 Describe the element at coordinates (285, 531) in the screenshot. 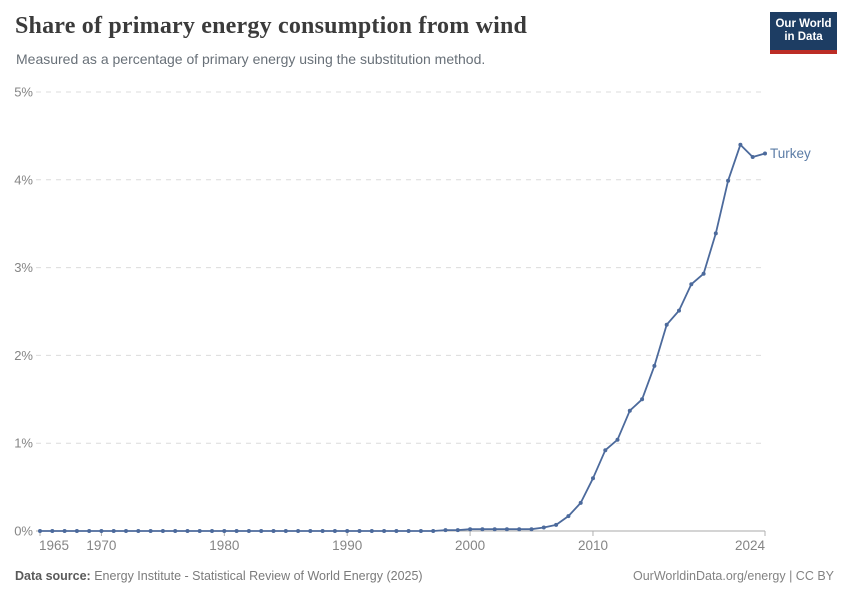

I see `data-point-1985` at that location.